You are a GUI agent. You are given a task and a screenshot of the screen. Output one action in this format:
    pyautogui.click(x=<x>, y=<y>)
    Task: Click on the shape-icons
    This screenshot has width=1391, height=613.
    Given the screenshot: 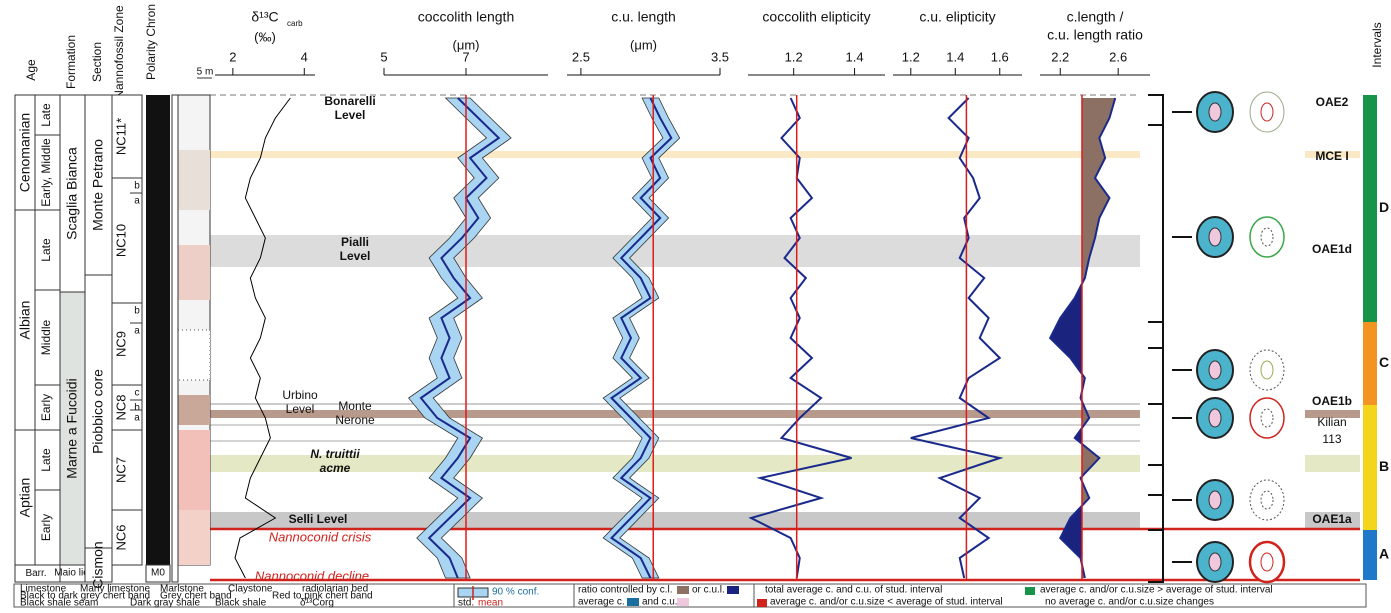 What is the action you would take?
    pyautogui.click(x=1241, y=337)
    